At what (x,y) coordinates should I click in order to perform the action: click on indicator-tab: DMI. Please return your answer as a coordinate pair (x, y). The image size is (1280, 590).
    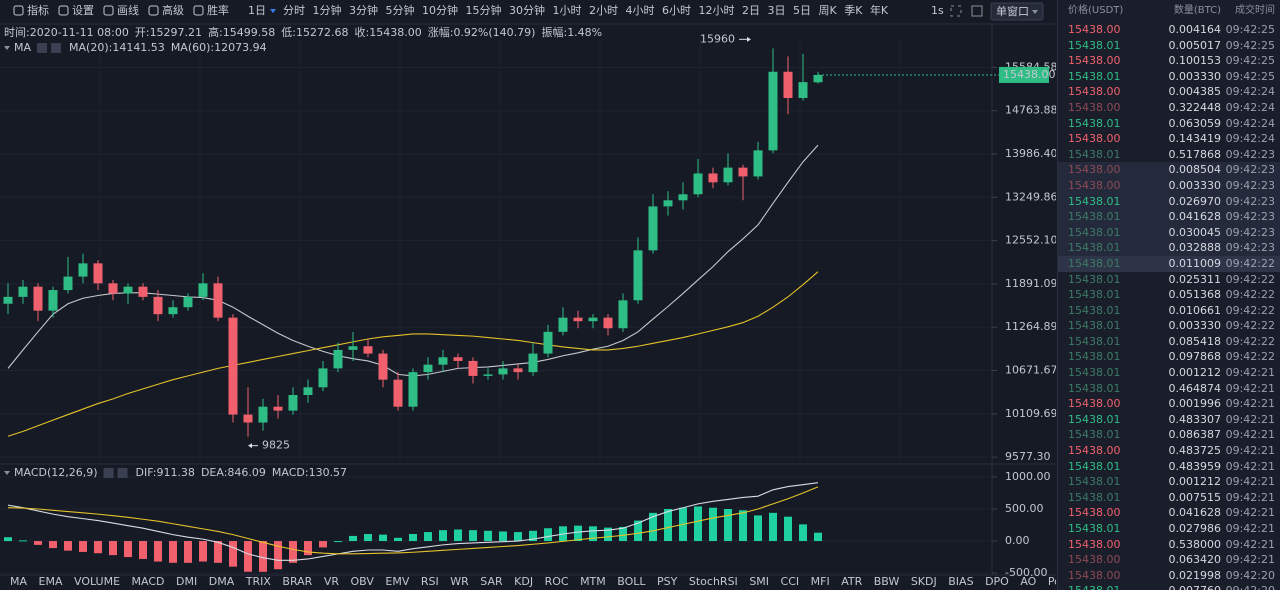
    Looking at the image, I should click on (186, 581).